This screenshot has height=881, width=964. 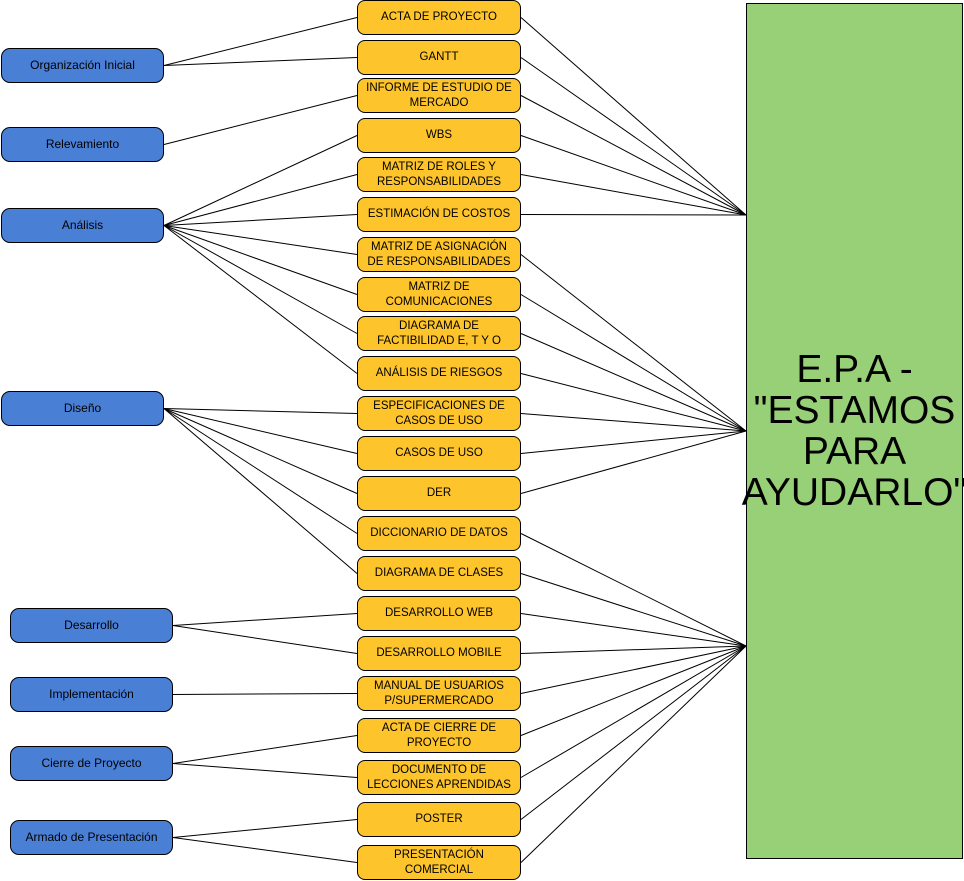 I want to click on phase-connector-p1-d2, so click(x=260, y=61).